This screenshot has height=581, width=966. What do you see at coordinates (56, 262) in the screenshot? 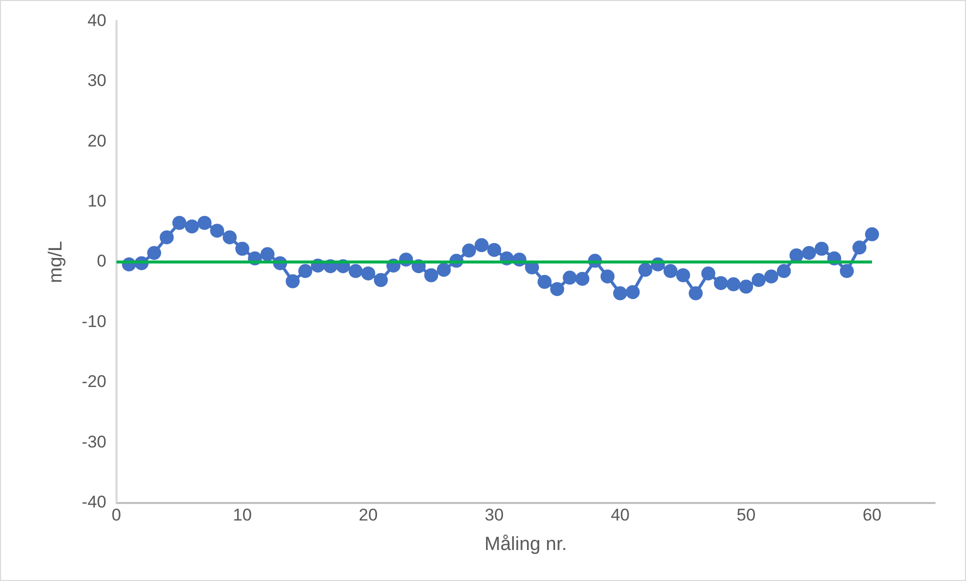
I see `y-axis-title: mg/L` at bounding box center [56, 262].